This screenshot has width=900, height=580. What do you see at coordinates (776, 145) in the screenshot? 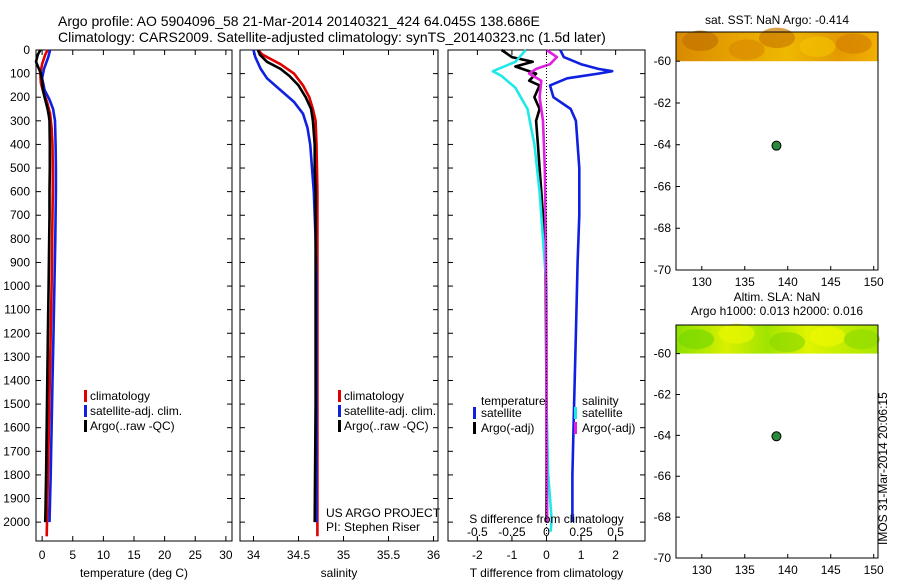
I see `sst_map-argo-marker` at bounding box center [776, 145].